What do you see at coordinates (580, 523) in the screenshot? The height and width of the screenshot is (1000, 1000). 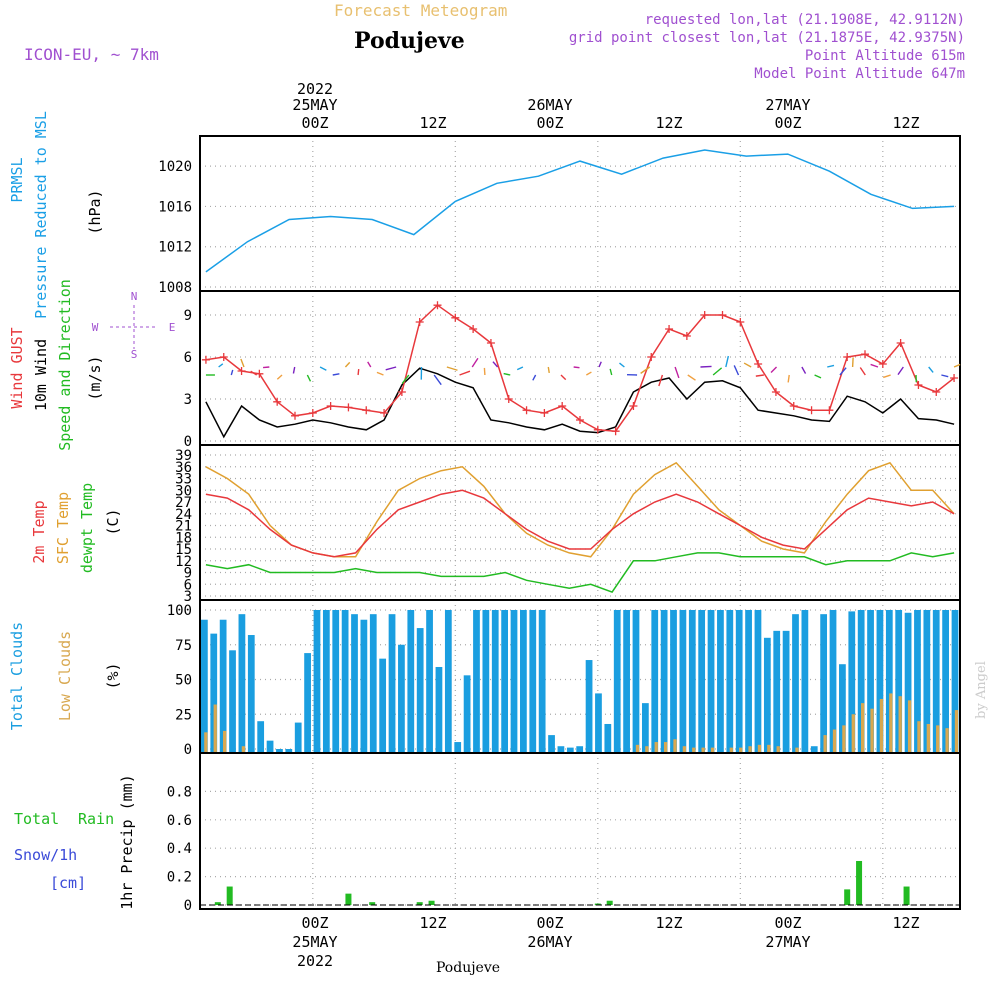 I see `temp-2m-line` at bounding box center [580, 523].